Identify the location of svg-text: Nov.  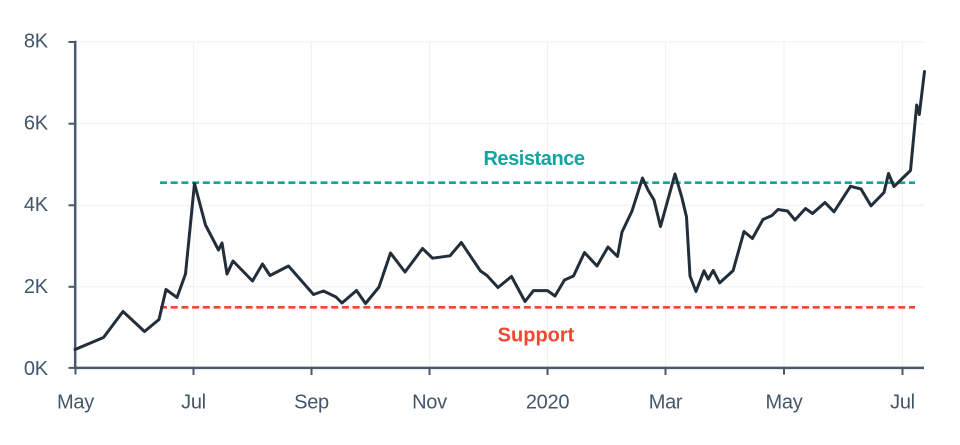
(429, 403).